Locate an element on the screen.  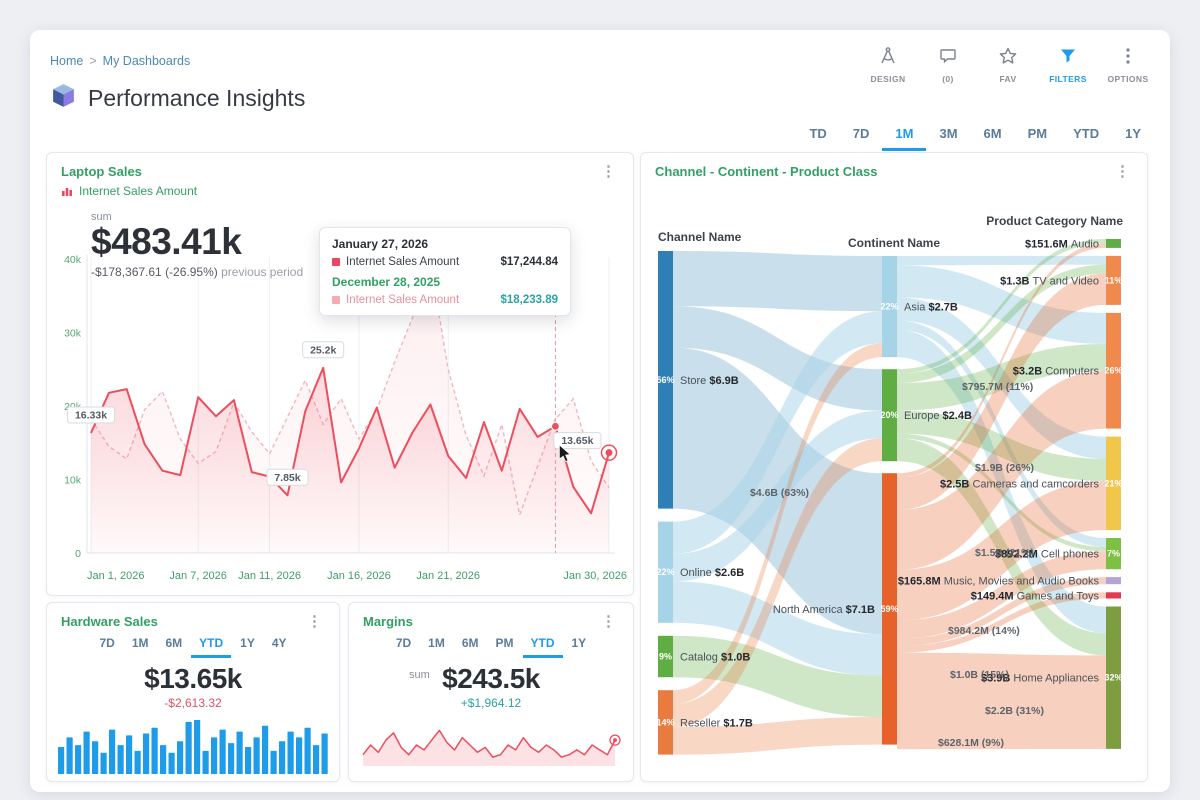
filters-label: FILTERS is located at coordinates (1068, 79).